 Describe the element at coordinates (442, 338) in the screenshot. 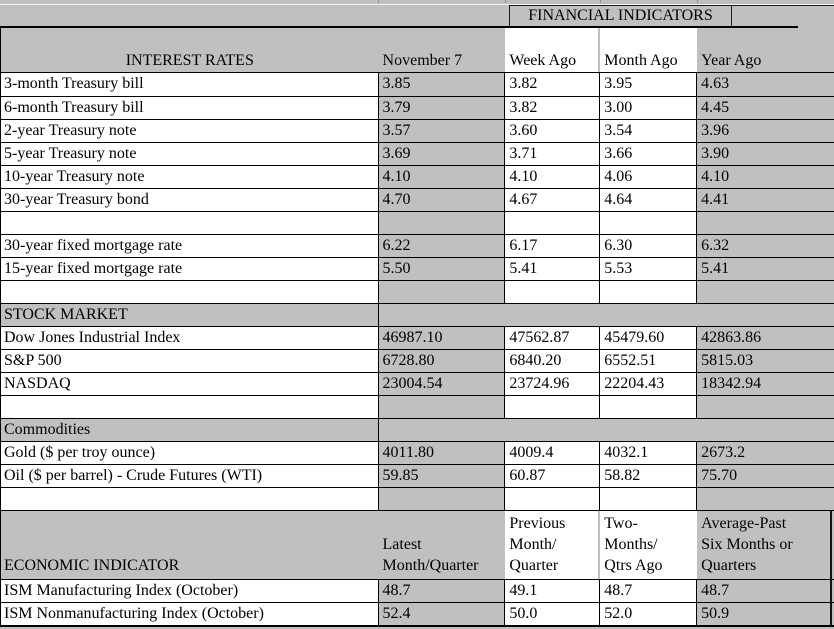

I see `value-cell: 46987.10` at that location.